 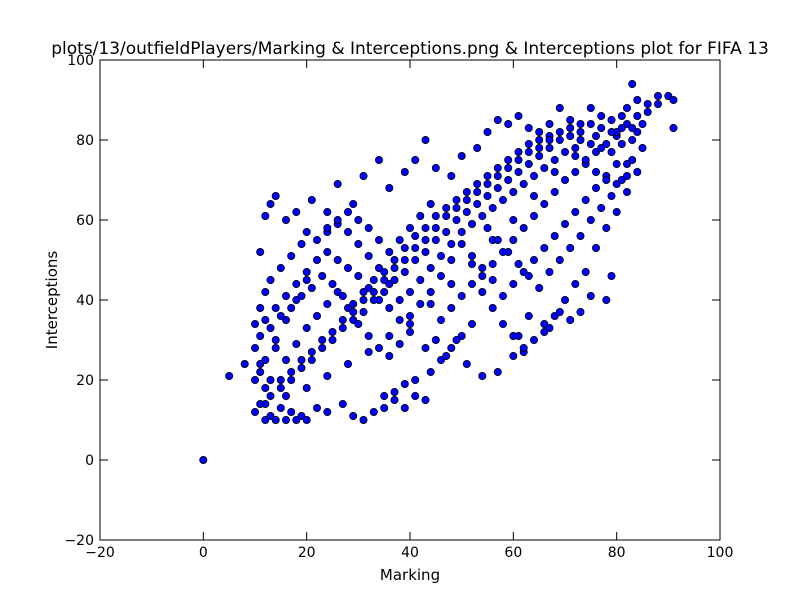 What do you see at coordinates (80, 61) in the screenshot?
I see `y-tick-label: 100` at bounding box center [80, 61].